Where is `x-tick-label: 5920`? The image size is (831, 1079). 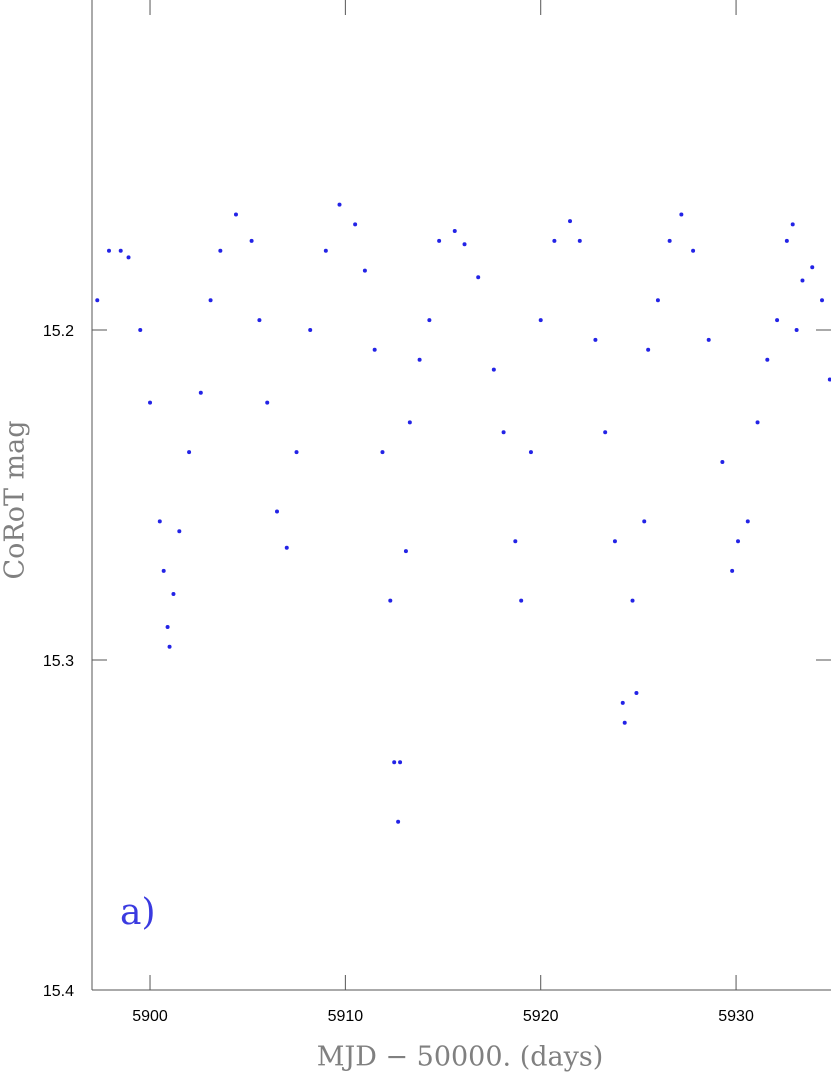 x-tick-label: 5920 is located at coordinates (541, 1016).